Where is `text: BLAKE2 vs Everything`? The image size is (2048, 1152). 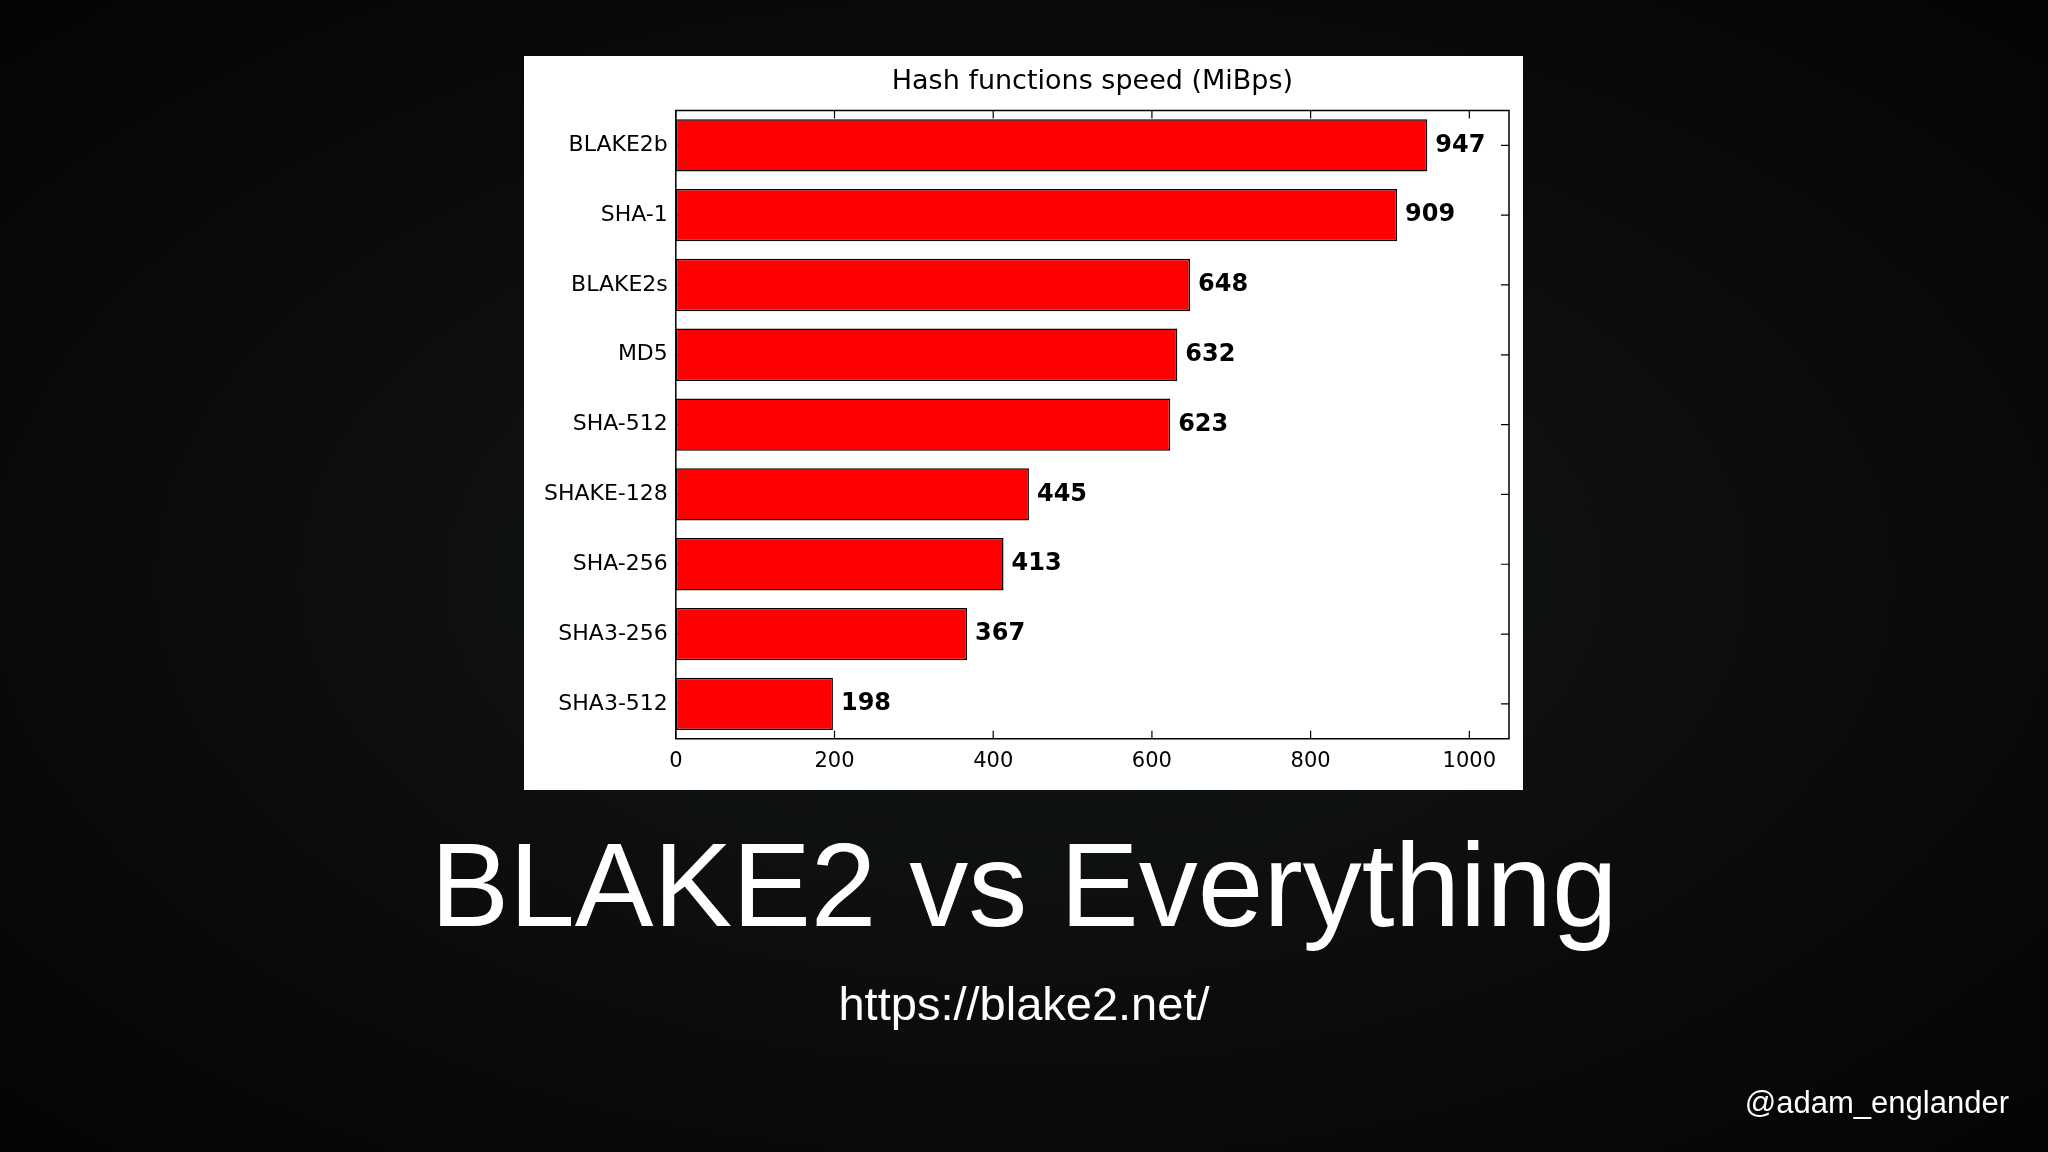
text: BLAKE2 vs Everything is located at coordinates (1024, 885).